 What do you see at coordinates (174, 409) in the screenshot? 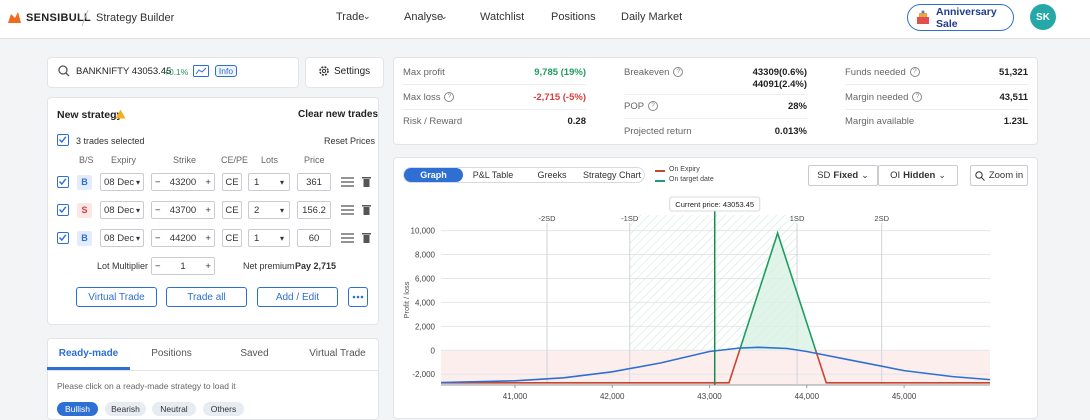
I see `filter-pill: Neutral` at bounding box center [174, 409].